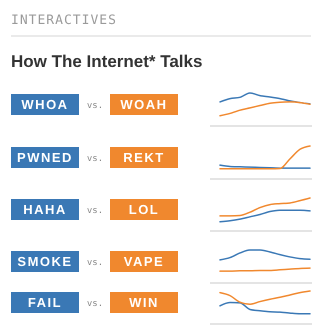 Image resolution: width=328 pixels, height=330 pixels. What do you see at coordinates (106, 61) in the screenshot?
I see `text: How The Internet* Talks` at bounding box center [106, 61].